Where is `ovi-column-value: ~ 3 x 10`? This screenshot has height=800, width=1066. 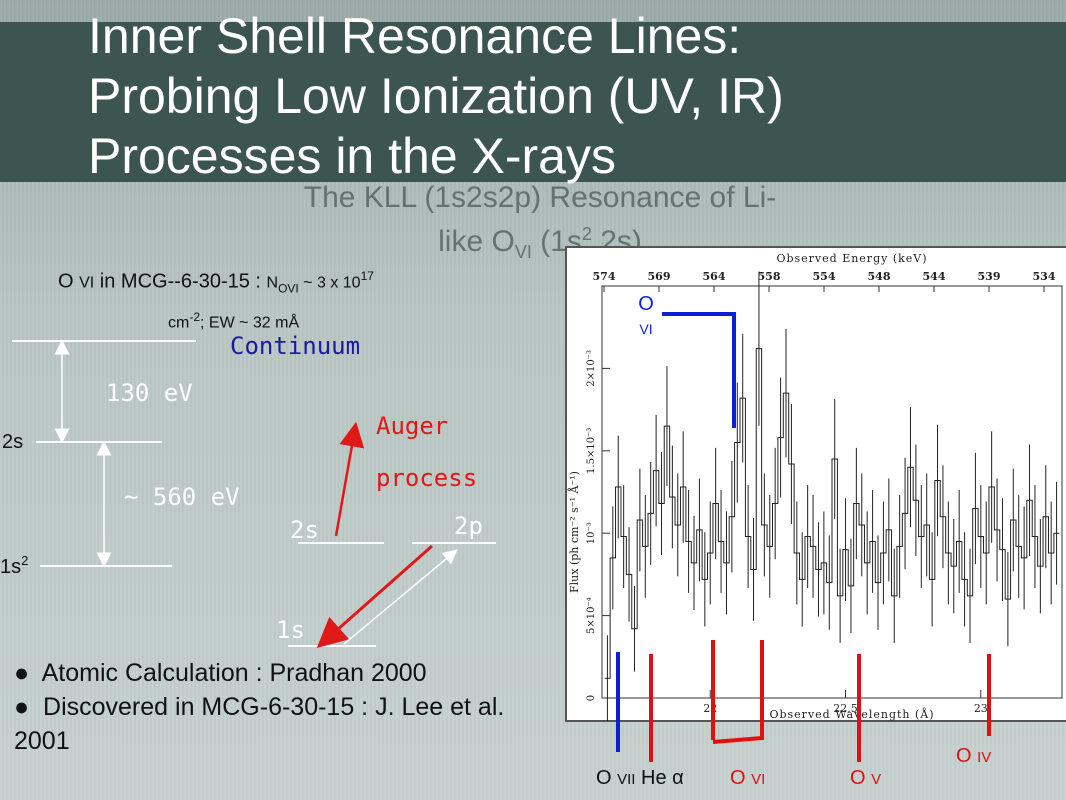 ovi-column-value: ~ 3 x 10 is located at coordinates (329, 283).